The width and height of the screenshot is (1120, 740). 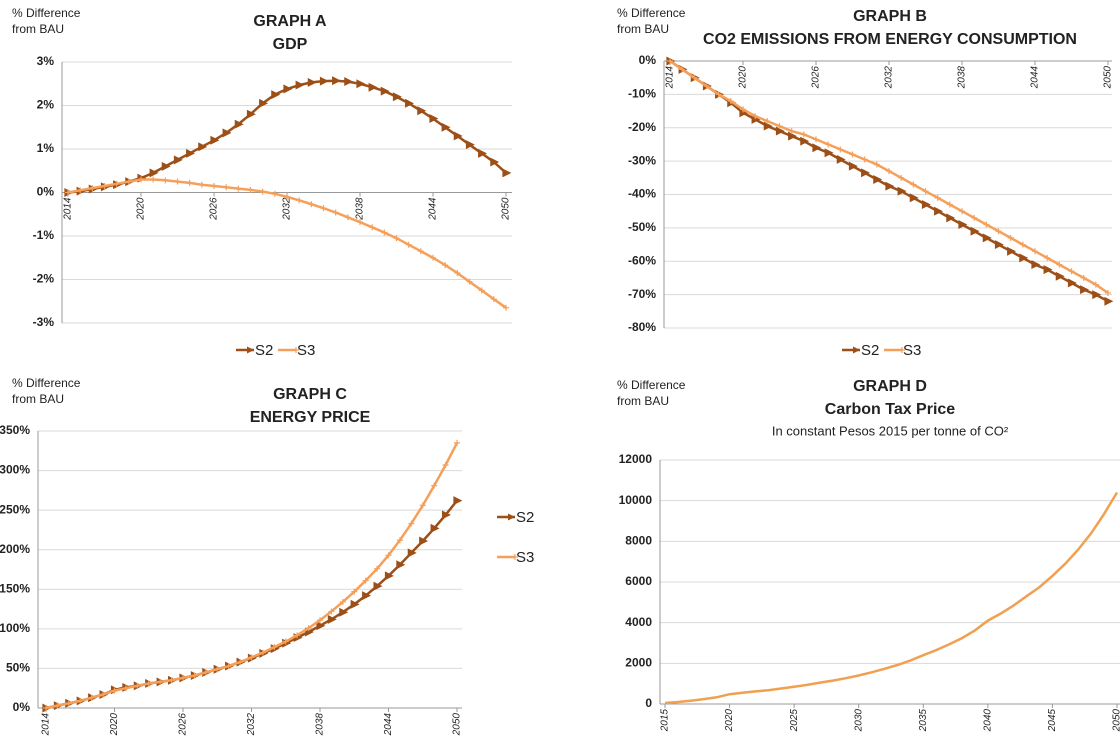 What do you see at coordinates (15, 509) in the screenshot?
I see `y-tick-label: 250%` at bounding box center [15, 509].